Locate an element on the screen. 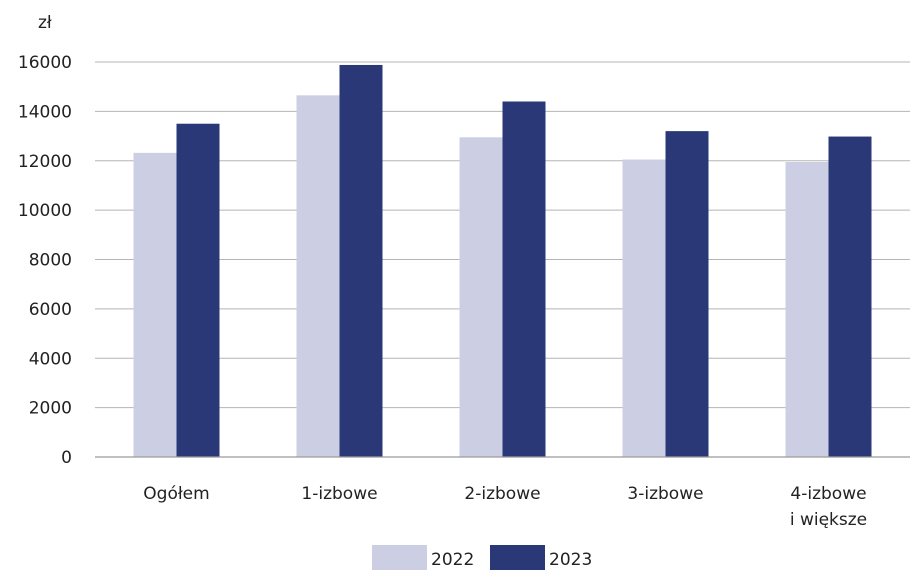 This screenshot has width=915, height=570. legend: 2022 2023 is located at coordinates (482, 557).